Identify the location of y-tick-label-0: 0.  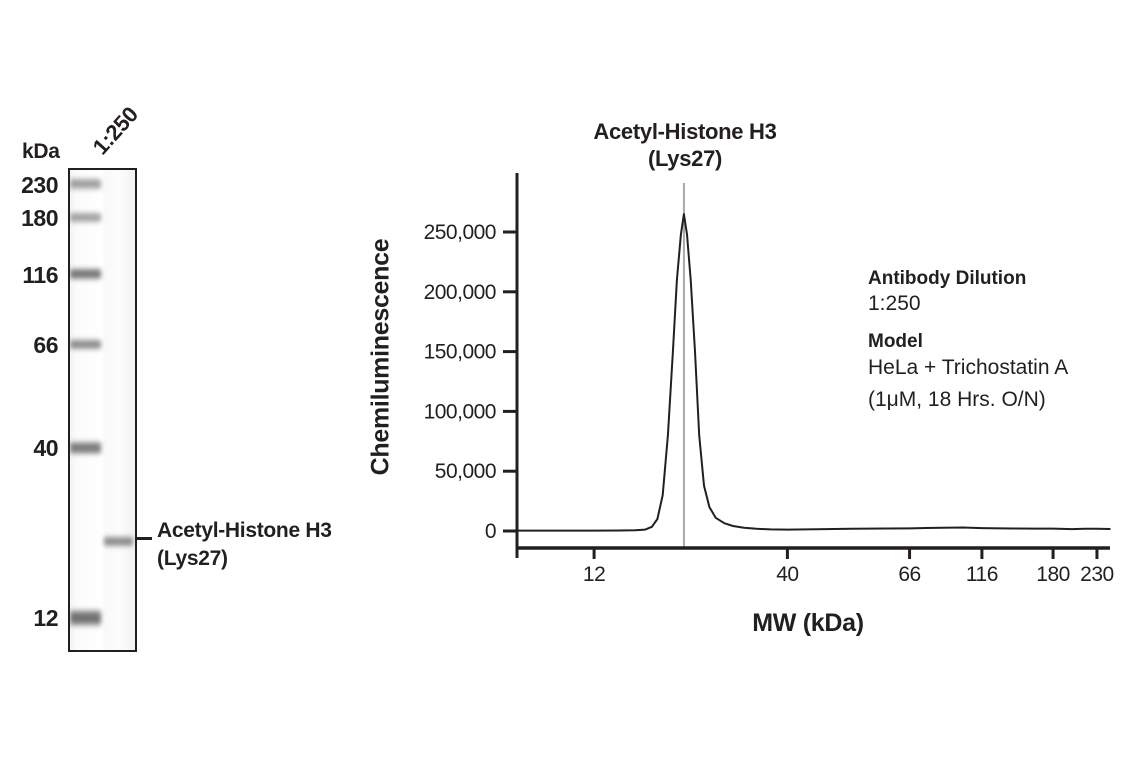
(490, 531).